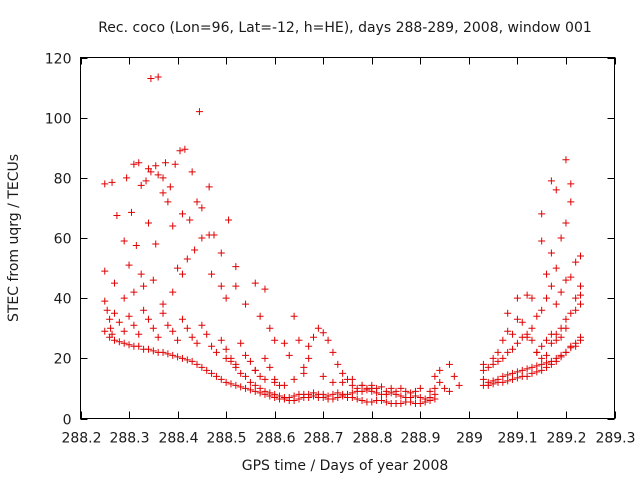  Describe the element at coordinates (81, 439) in the screenshot. I see `x-tick-label: 288.2` at that location.